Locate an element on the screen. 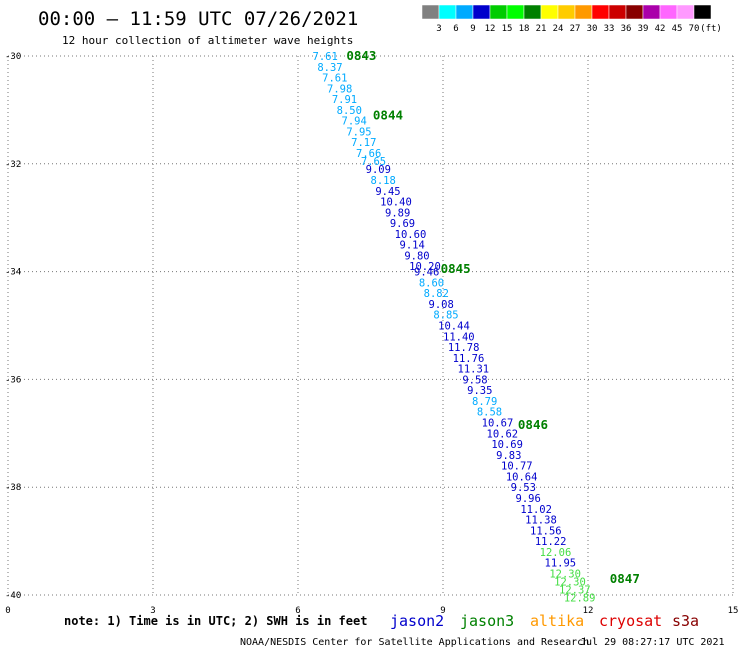  colorbar-label: 15 is located at coordinates (507, 29).